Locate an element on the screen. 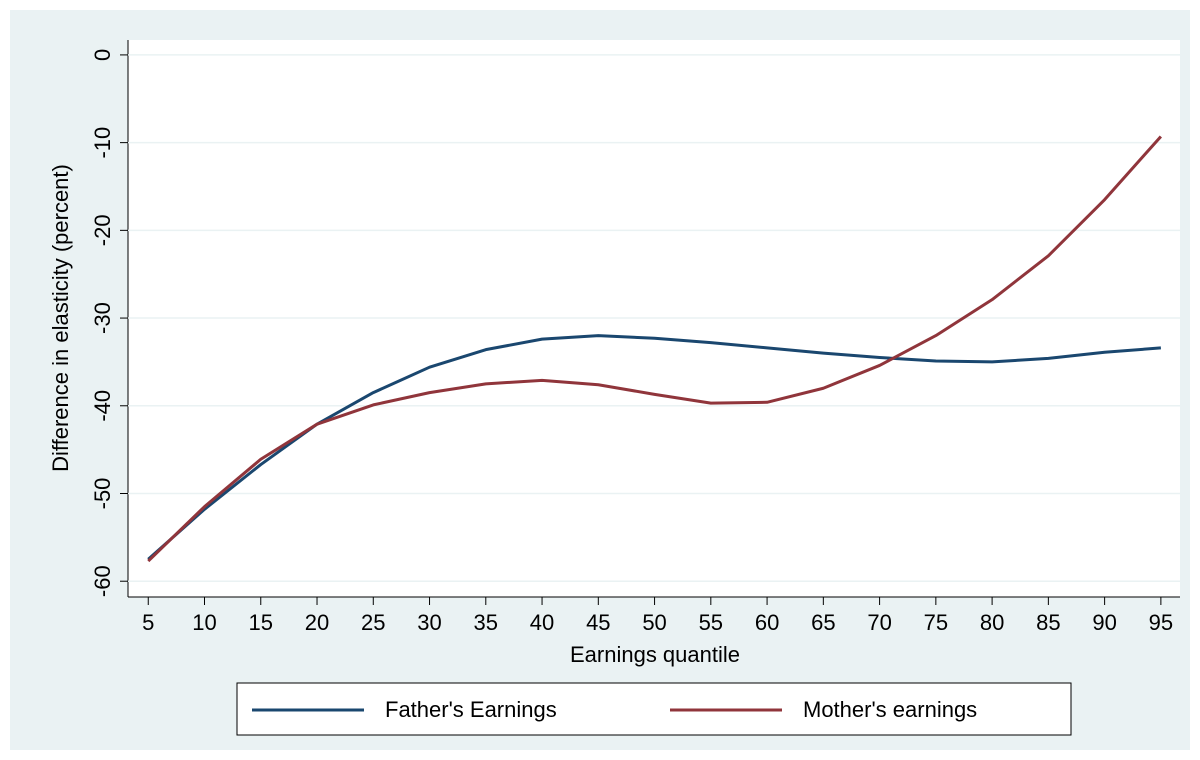  x-tick-label: 35 is located at coordinates (486, 622).